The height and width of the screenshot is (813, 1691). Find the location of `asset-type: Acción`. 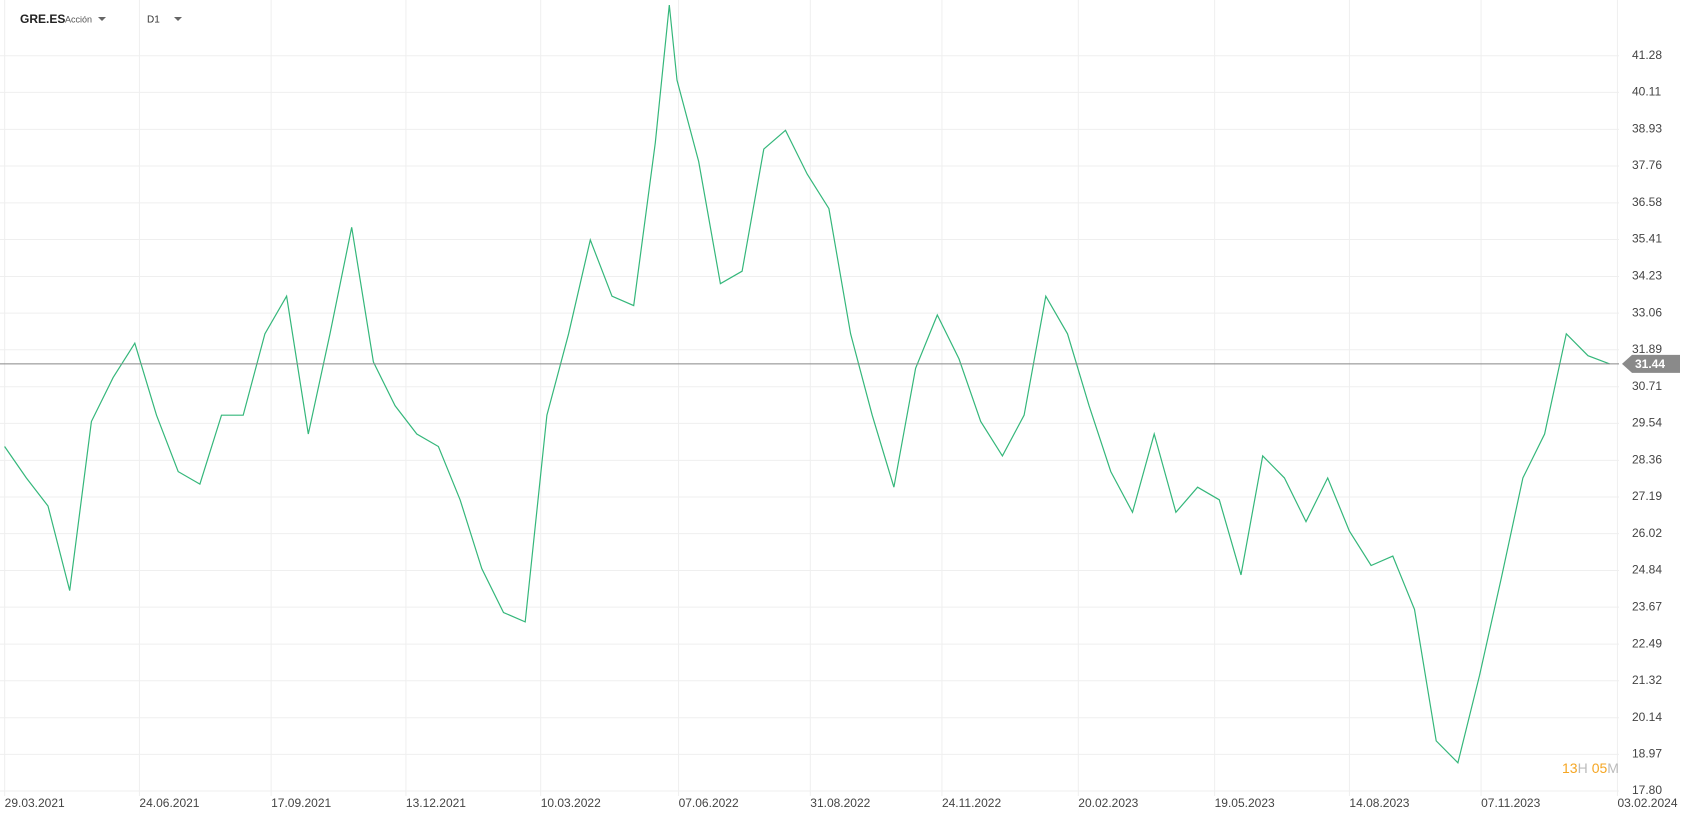

asset-type: Acción is located at coordinates (78, 19).